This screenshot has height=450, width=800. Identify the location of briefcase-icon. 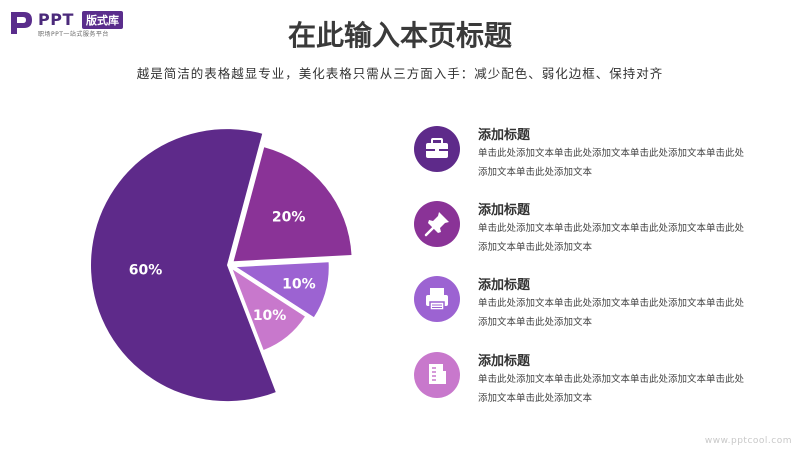
(437, 148).